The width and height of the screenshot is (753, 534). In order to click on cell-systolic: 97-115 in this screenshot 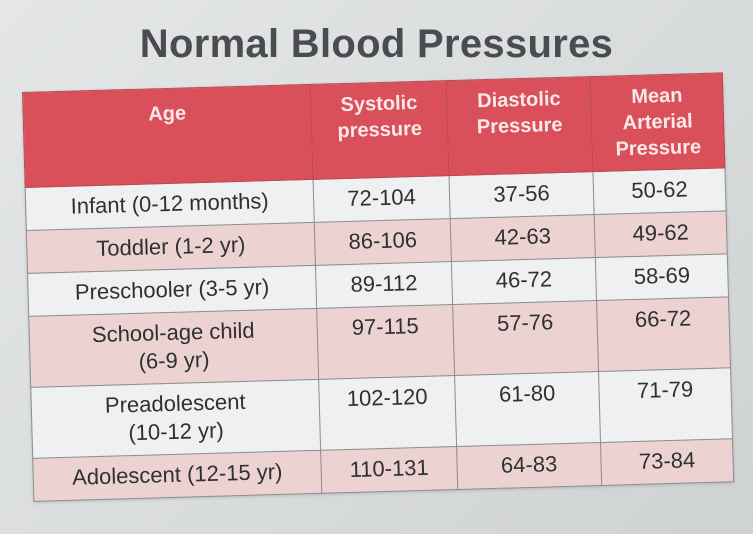, I will do `click(385, 342)`.